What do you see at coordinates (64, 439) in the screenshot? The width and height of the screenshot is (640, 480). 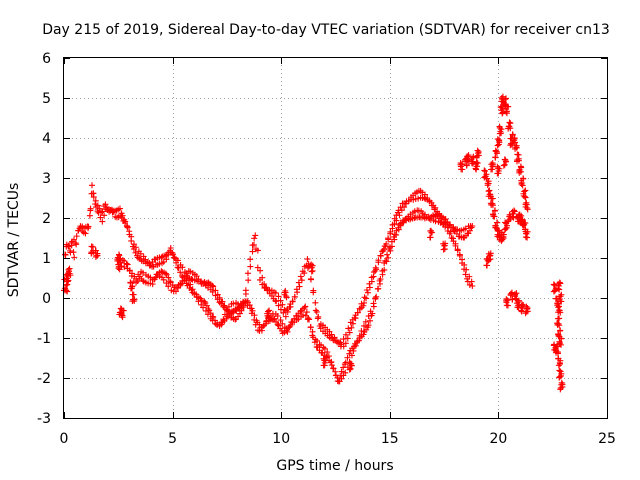 I see `x-tick-label: 0` at bounding box center [64, 439].